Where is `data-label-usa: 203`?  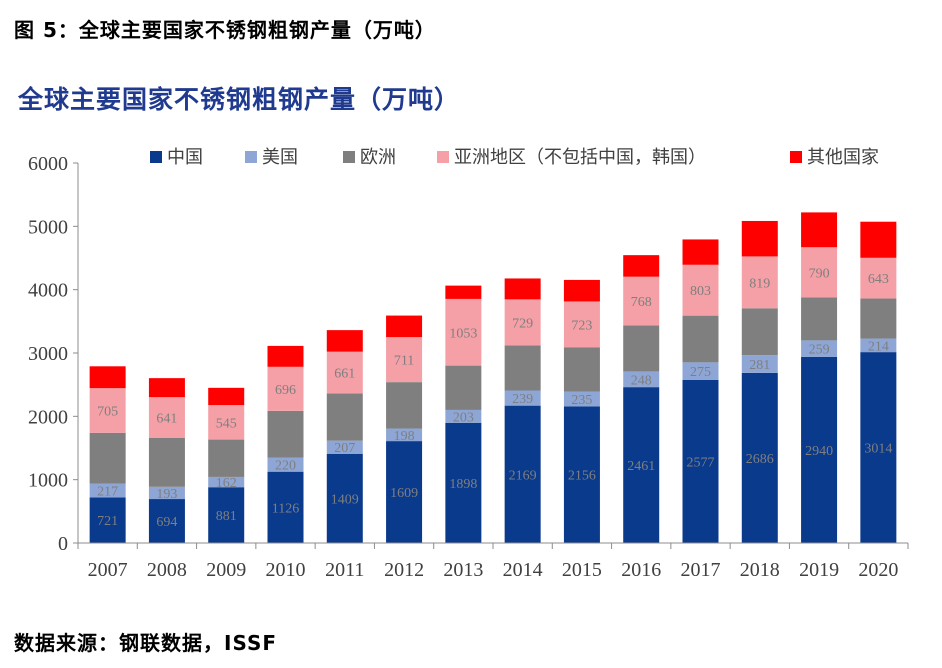 data-label-usa: 203 is located at coordinates (463, 417).